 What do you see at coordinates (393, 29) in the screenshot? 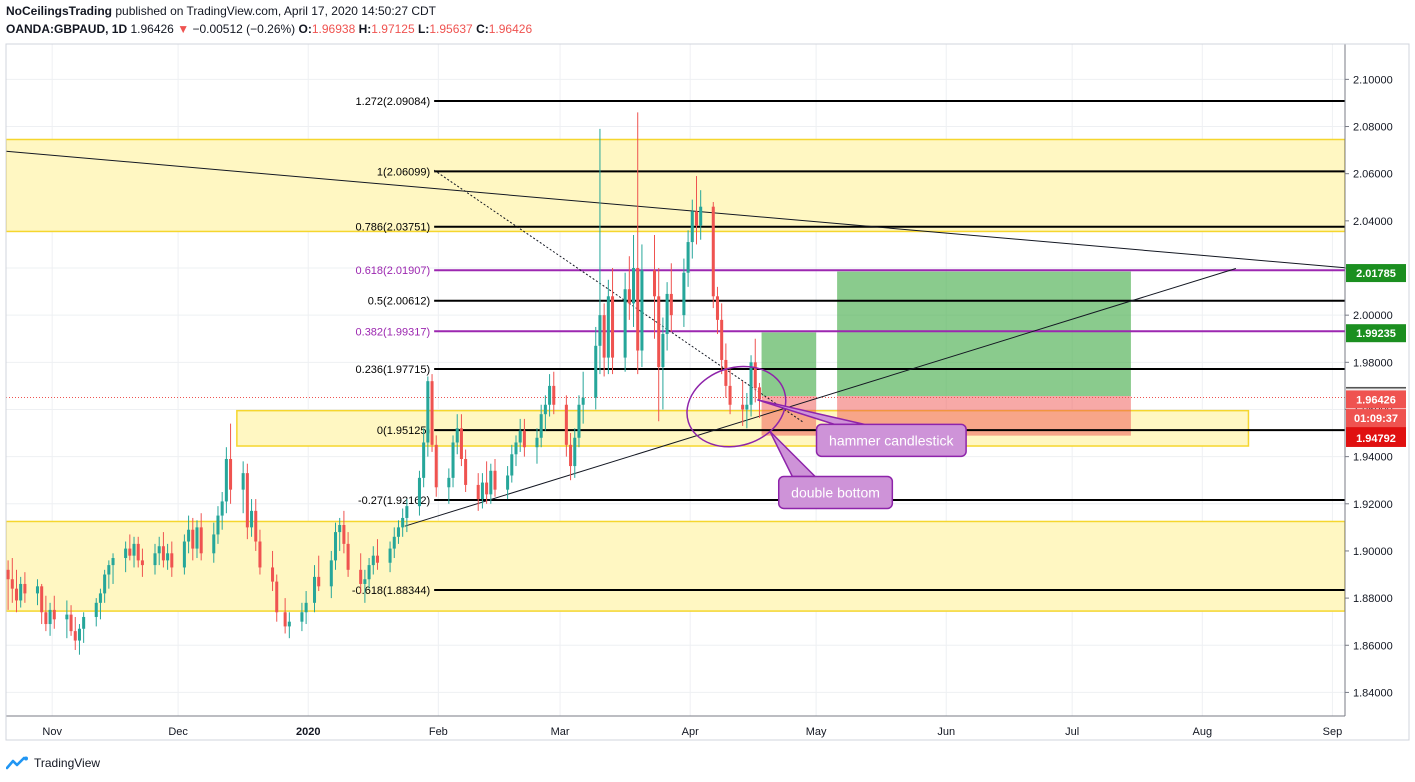
I see `high-value: 1.97125` at bounding box center [393, 29].